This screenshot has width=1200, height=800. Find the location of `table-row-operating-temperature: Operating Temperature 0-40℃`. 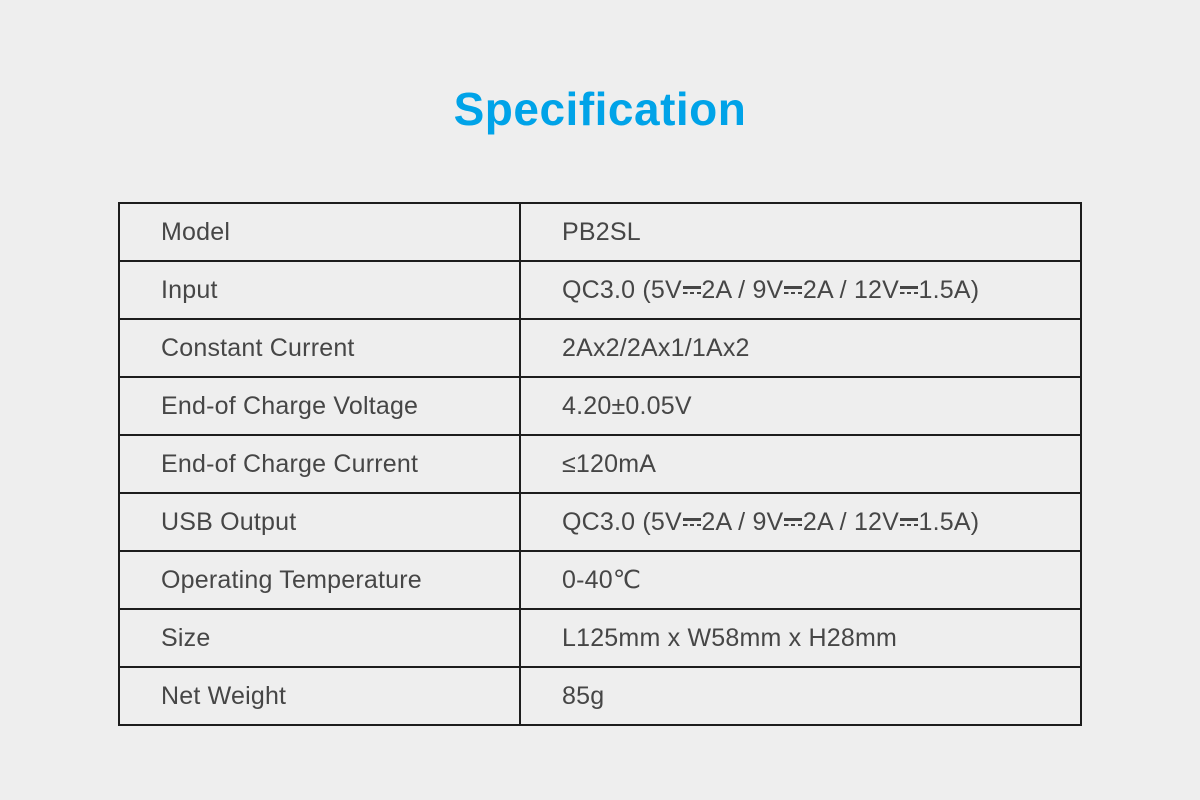

table-row-operating-temperature: Operating Temperature 0-40℃ is located at coordinates (600, 579).